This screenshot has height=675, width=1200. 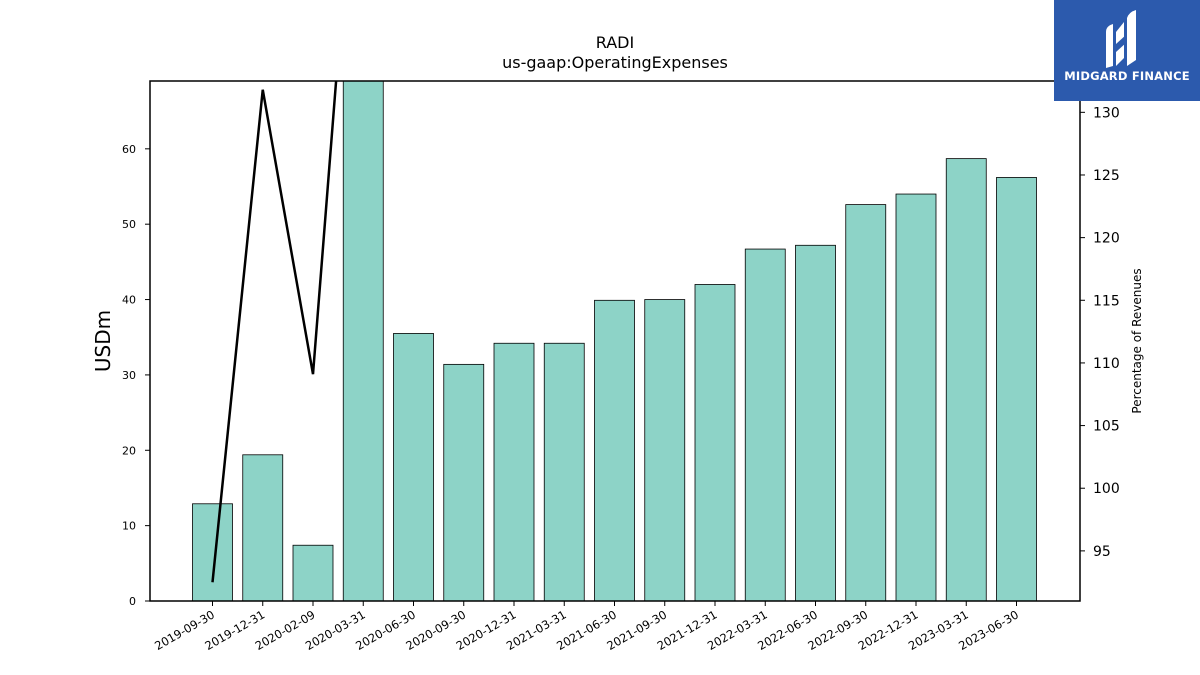 I want to click on percentage-of-revenues-line, so click(x=274, y=332).